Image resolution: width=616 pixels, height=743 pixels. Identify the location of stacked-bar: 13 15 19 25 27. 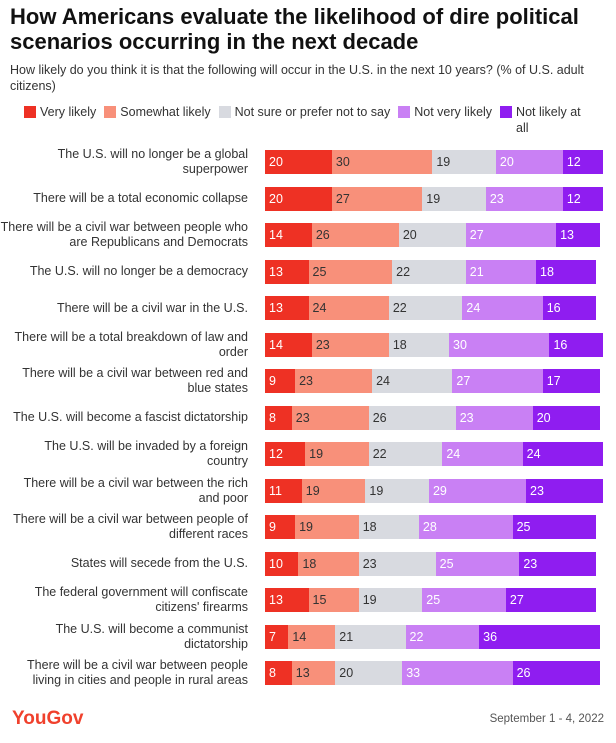
(431, 600).